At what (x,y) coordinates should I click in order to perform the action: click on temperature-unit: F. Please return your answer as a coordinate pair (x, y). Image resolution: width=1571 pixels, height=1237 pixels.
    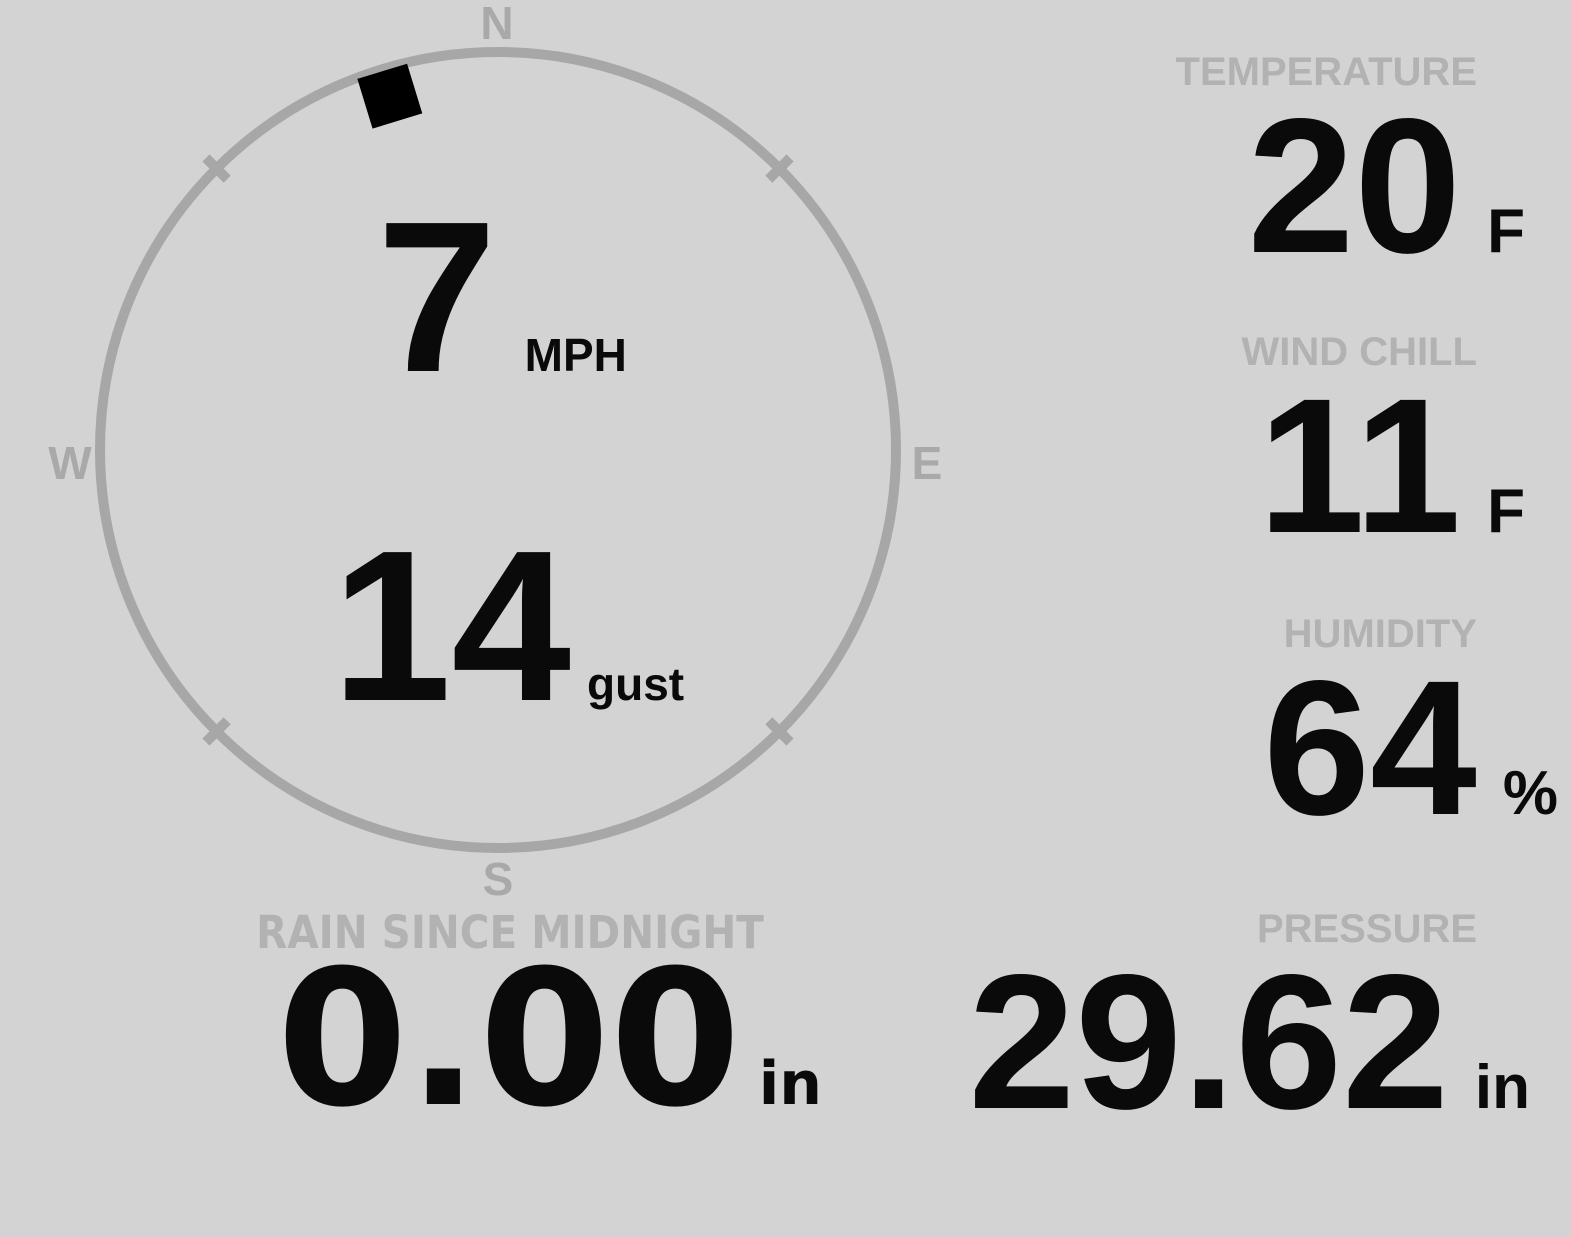
    Looking at the image, I should click on (1506, 231).